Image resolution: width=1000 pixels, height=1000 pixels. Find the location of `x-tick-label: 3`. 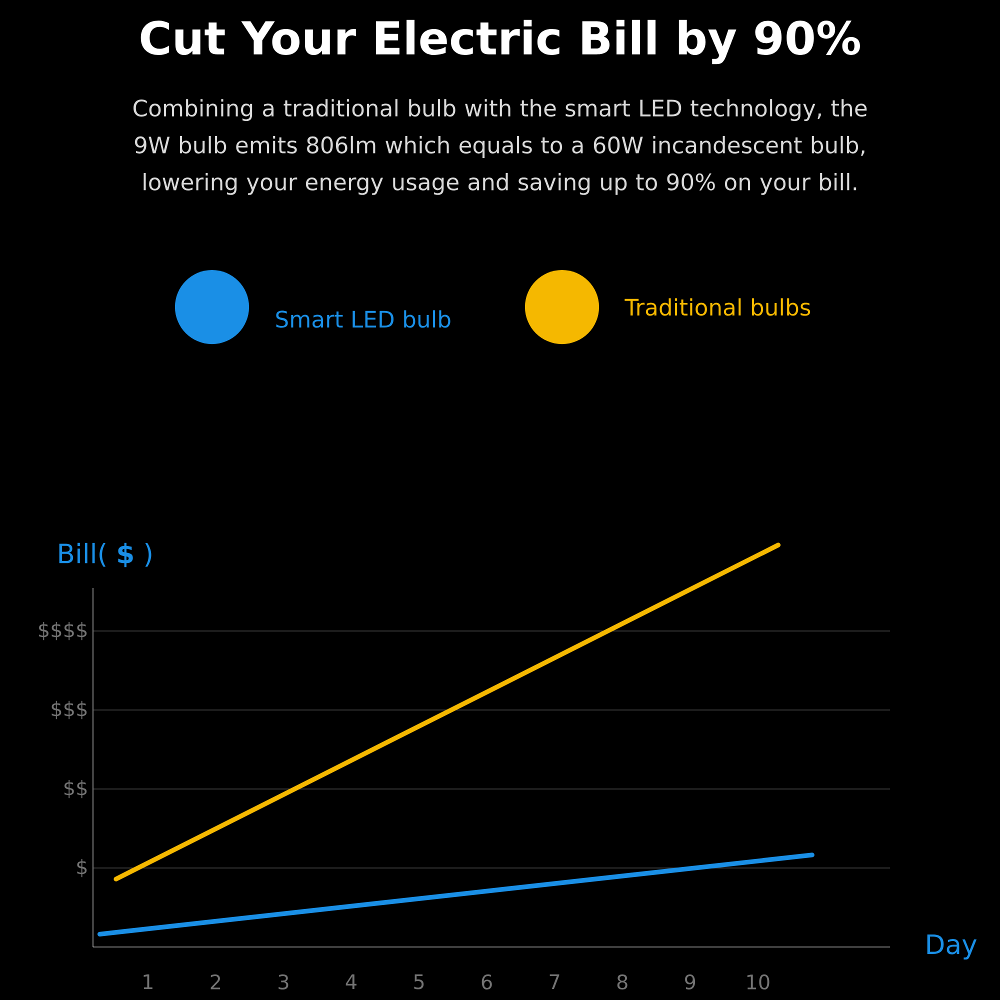

x-tick-label: 3 is located at coordinates (283, 982).